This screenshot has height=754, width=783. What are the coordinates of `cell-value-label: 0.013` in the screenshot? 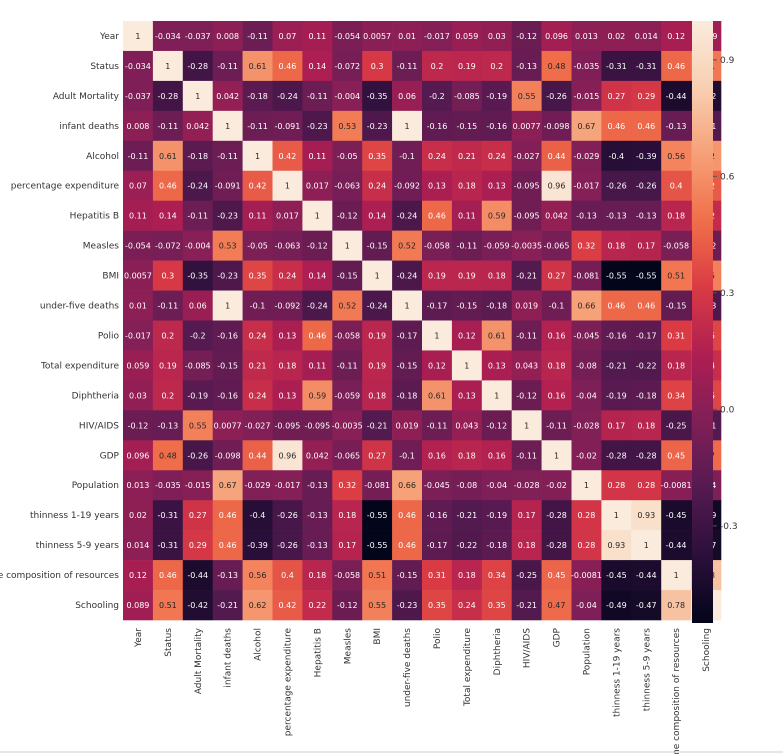 It's located at (586, 36).